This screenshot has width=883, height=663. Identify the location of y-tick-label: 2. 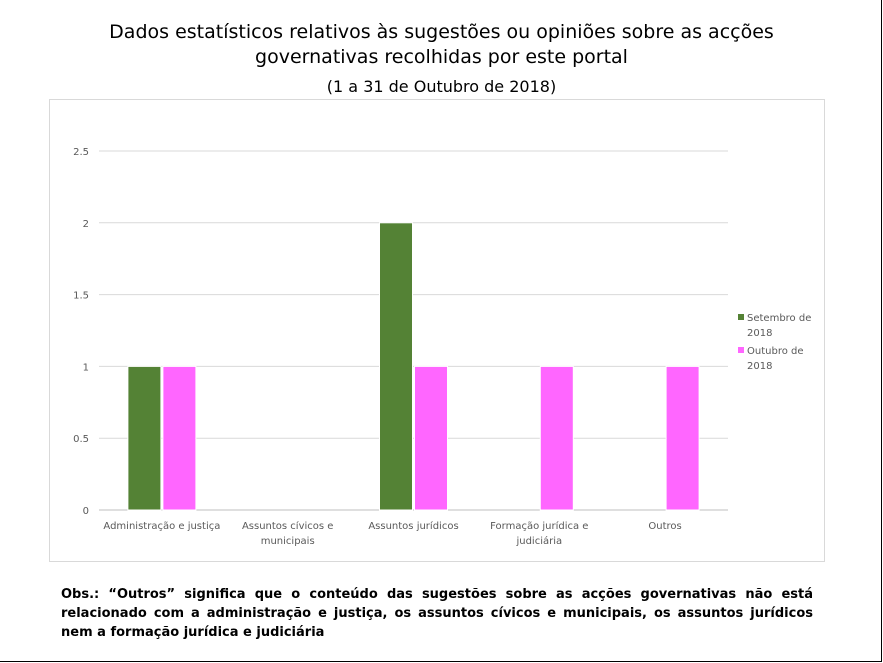
(86, 224).